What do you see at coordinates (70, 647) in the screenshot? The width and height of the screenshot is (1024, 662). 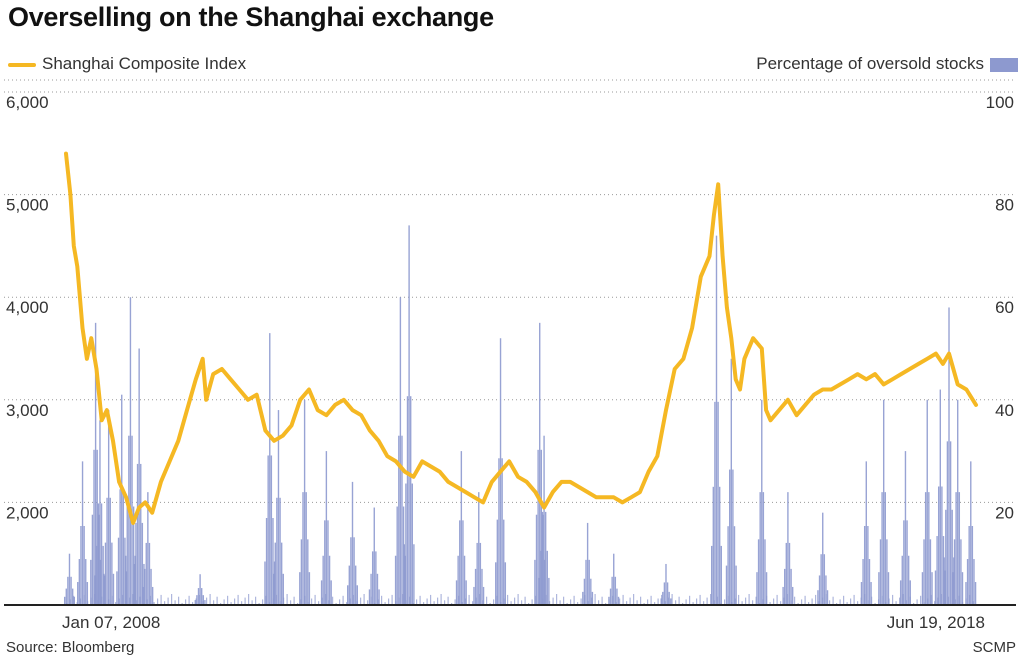 I see `source-note: Source: Bloomberg` at bounding box center [70, 647].